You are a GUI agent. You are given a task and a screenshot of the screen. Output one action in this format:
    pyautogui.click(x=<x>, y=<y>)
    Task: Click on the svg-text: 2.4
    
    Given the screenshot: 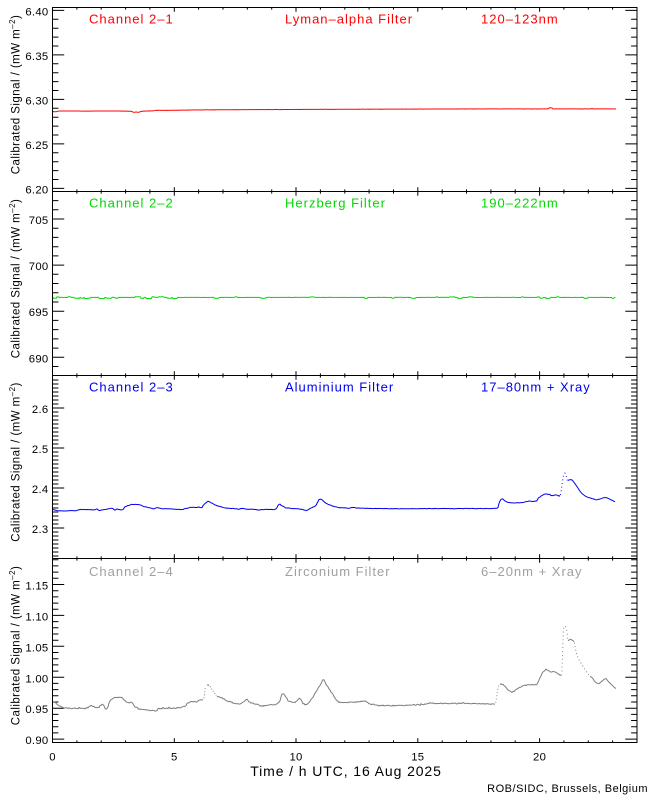 What is the action you would take?
    pyautogui.click(x=40, y=490)
    